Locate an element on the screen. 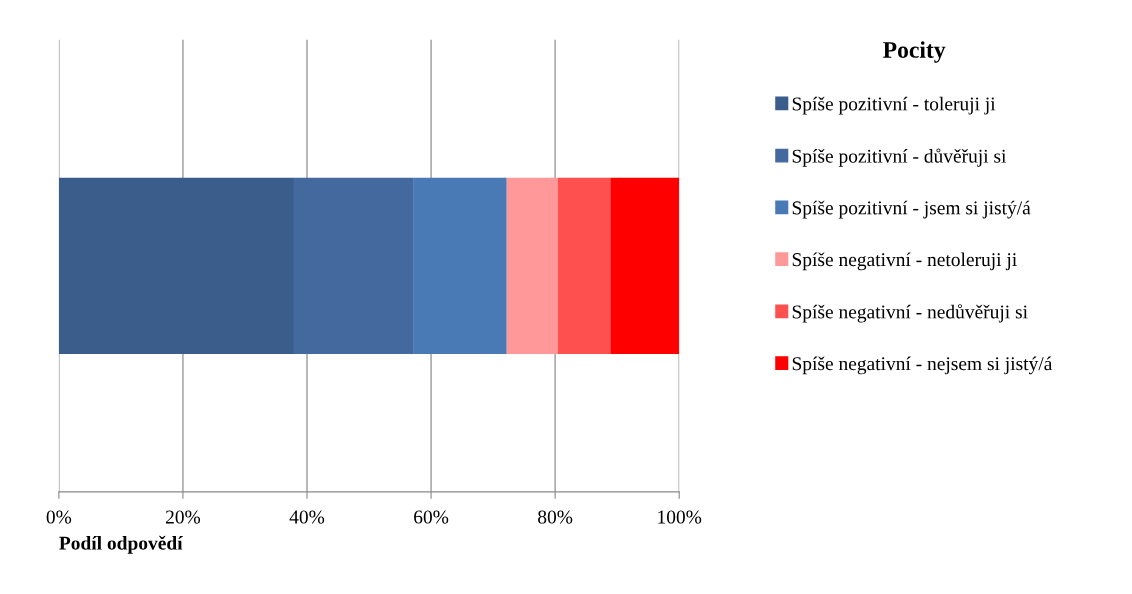  legend-title: Pocity is located at coordinates (914, 52).